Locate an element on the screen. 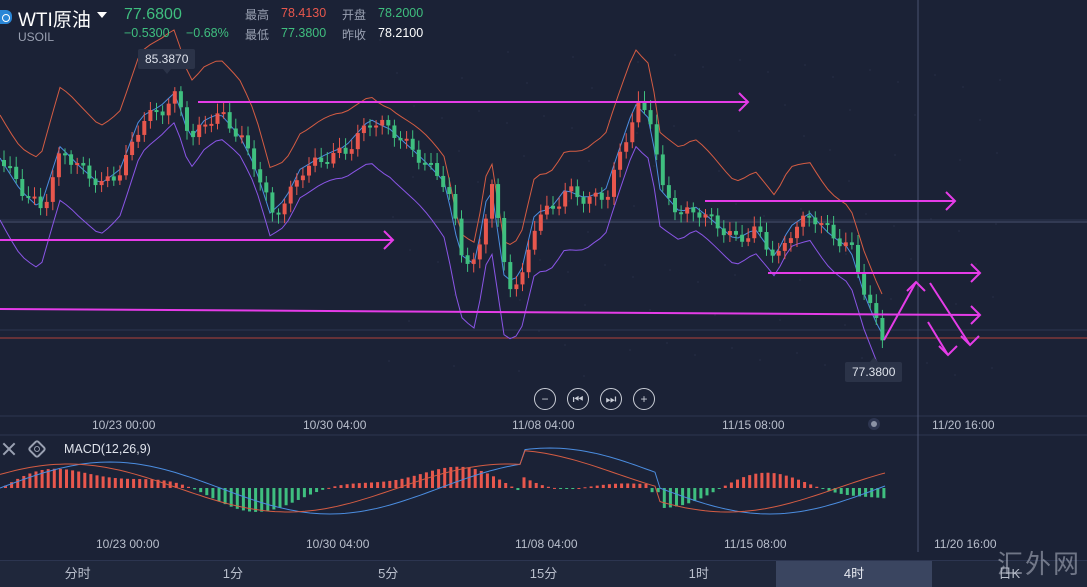 The height and width of the screenshot is (587, 1087). tab-1hour: 1时 is located at coordinates (698, 573).